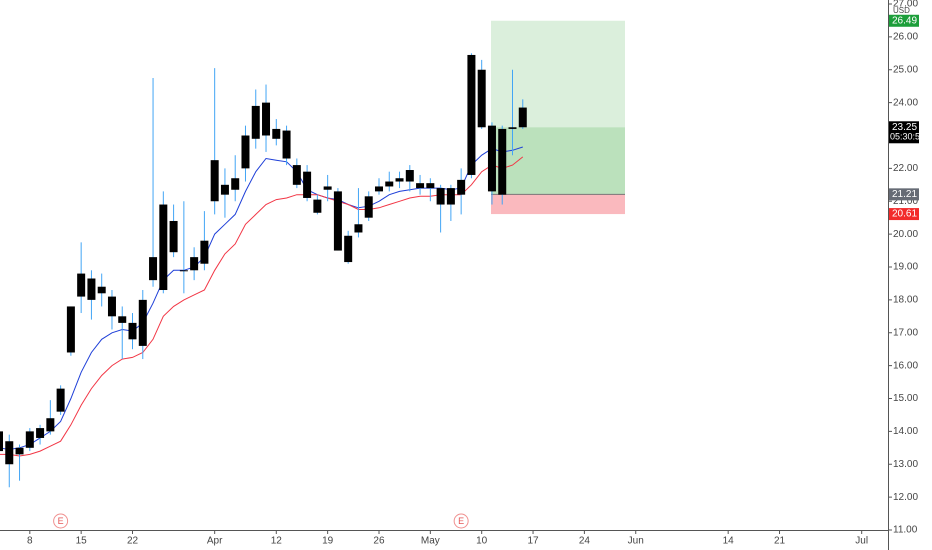  I want to click on stop-price-label-box, so click(904, 214).